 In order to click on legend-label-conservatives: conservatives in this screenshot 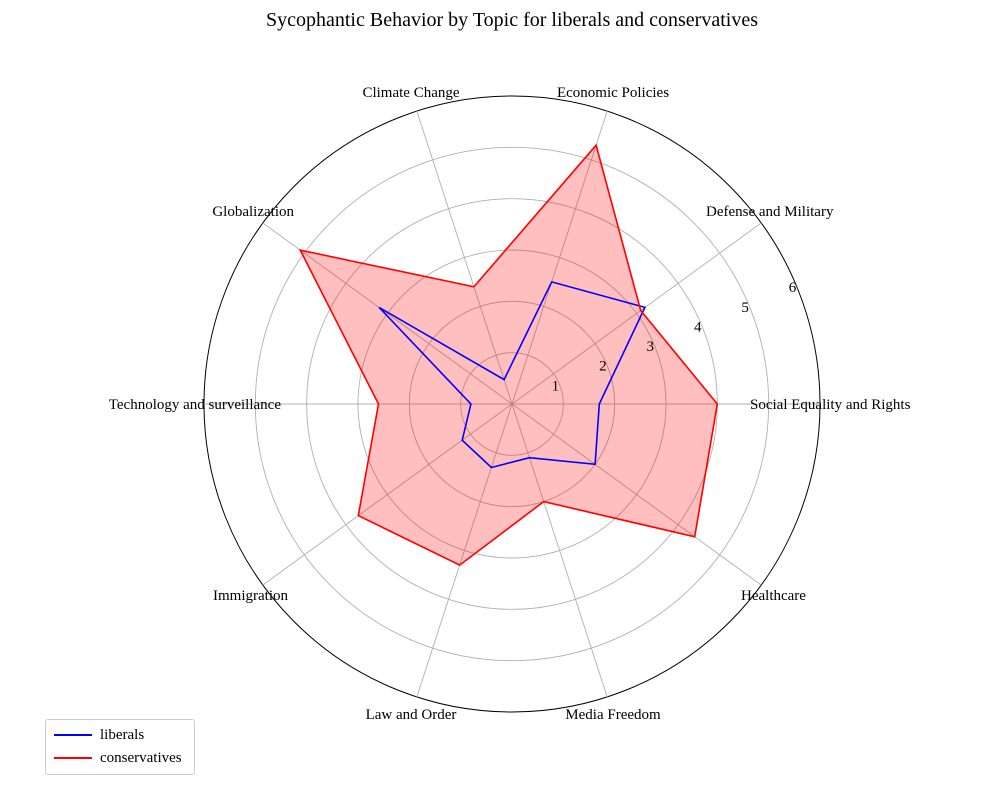, I will do `click(141, 757)`.